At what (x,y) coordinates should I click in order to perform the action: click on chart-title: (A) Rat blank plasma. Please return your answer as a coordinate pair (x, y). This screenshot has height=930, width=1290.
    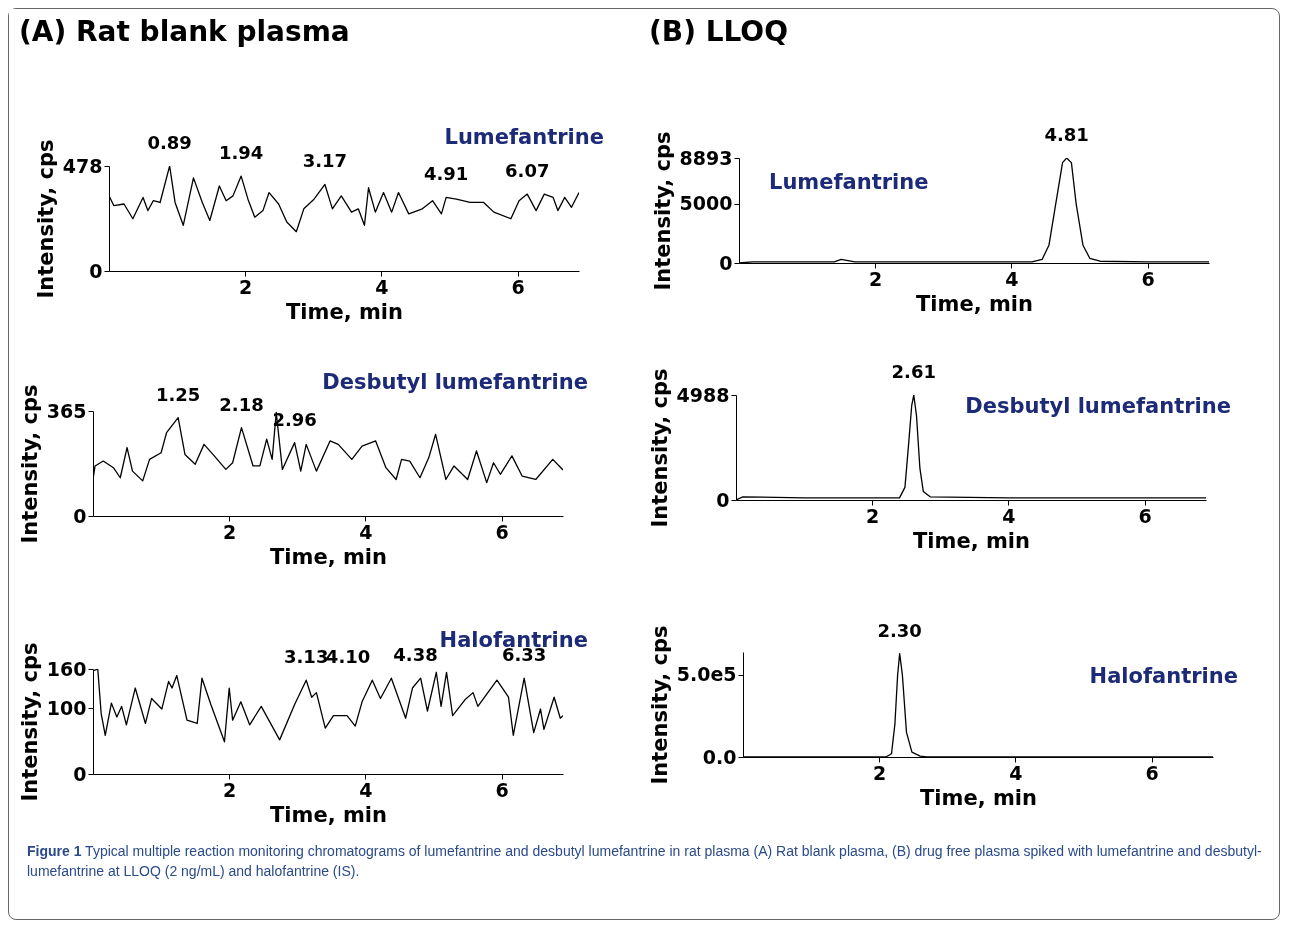
    Looking at the image, I should click on (184, 31).